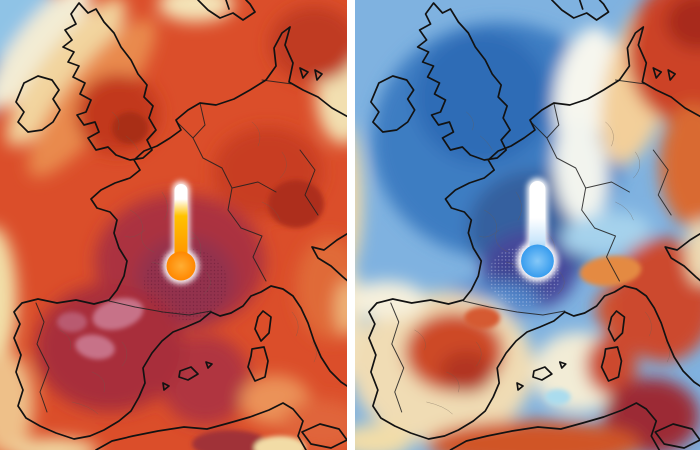  I want to click on thermometer-hot-icon, so click(181, 232).